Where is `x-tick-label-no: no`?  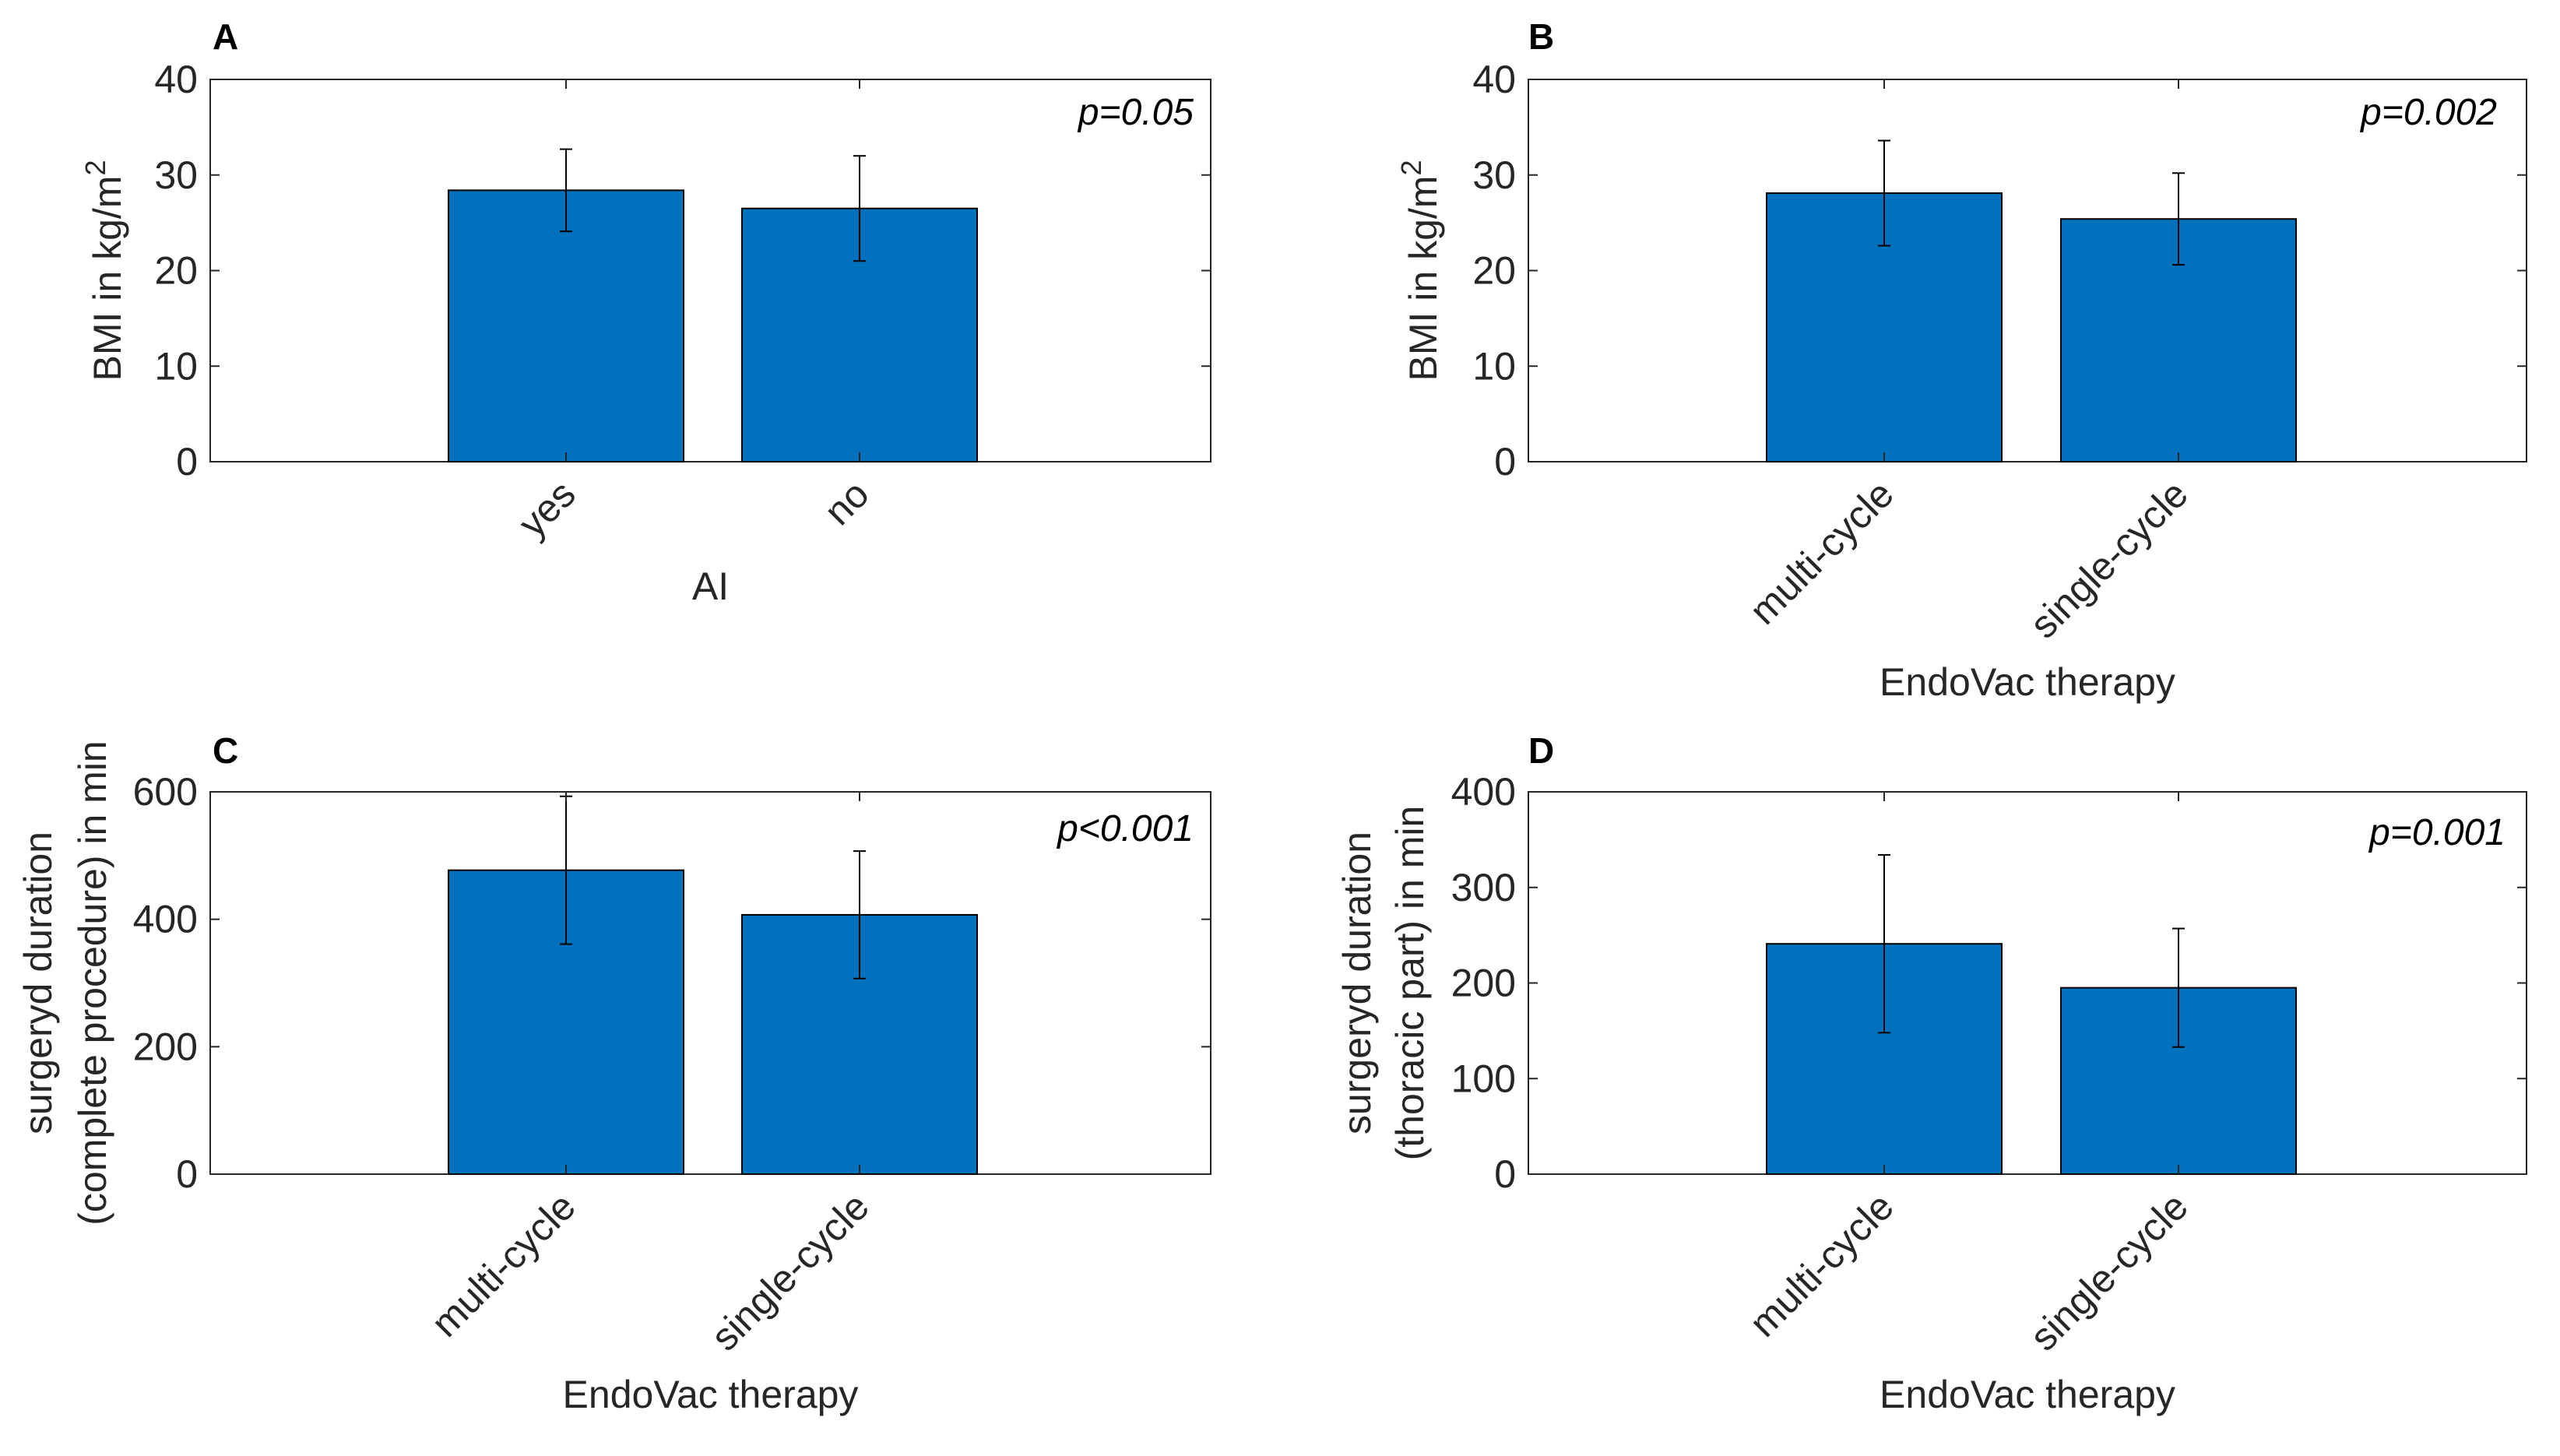
x-tick-label-no: no is located at coordinates (847, 502).